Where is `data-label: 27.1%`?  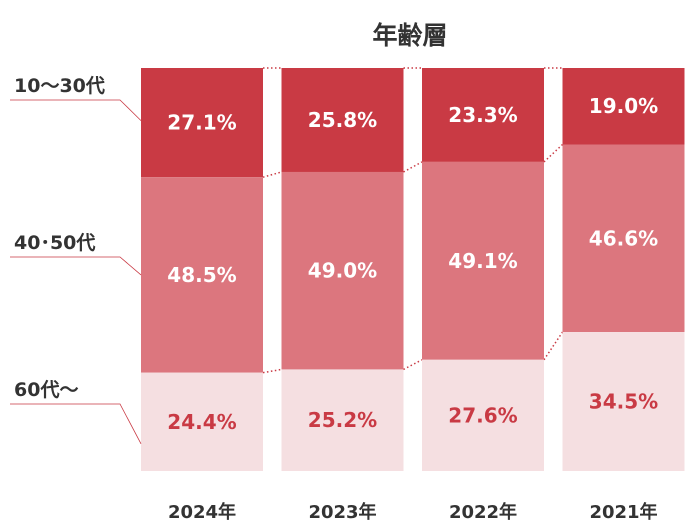
data-label: 27.1% is located at coordinates (201, 123).